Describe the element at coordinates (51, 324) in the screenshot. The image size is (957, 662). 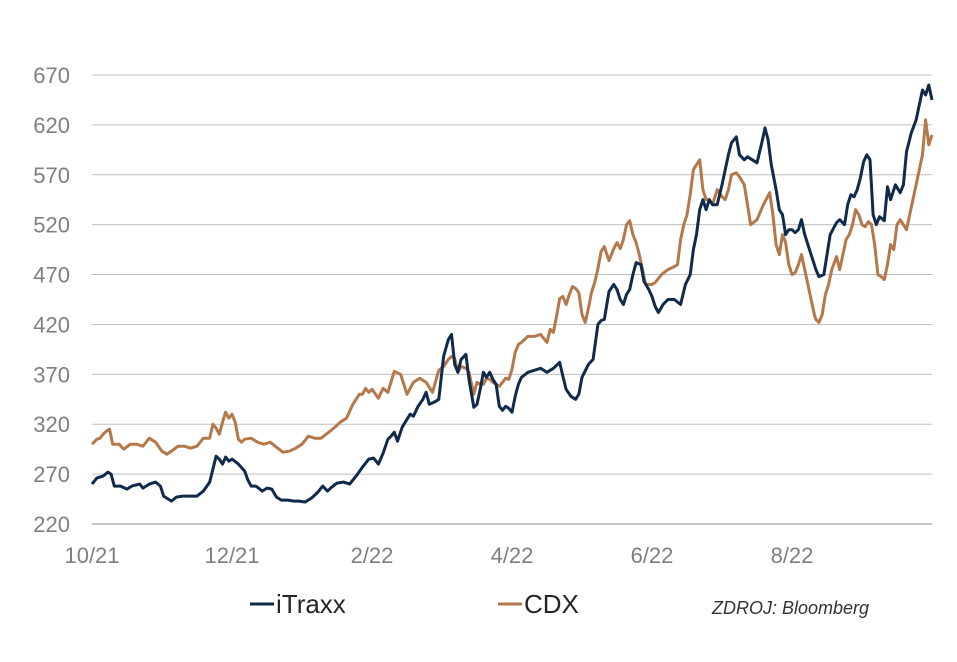
I see `y-tick-label: 420` at that location.